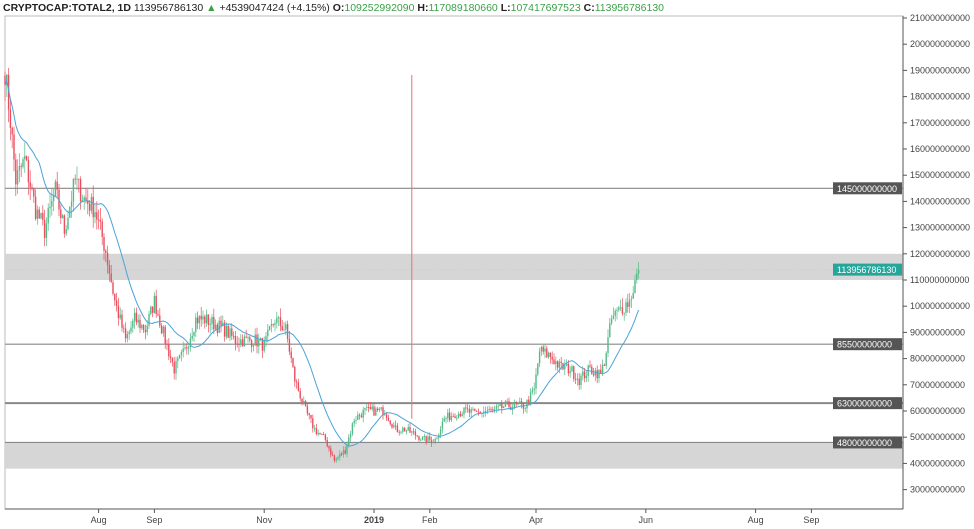  I want to click on price-change: +4539047424 (+4.15%), so click(274, 8).